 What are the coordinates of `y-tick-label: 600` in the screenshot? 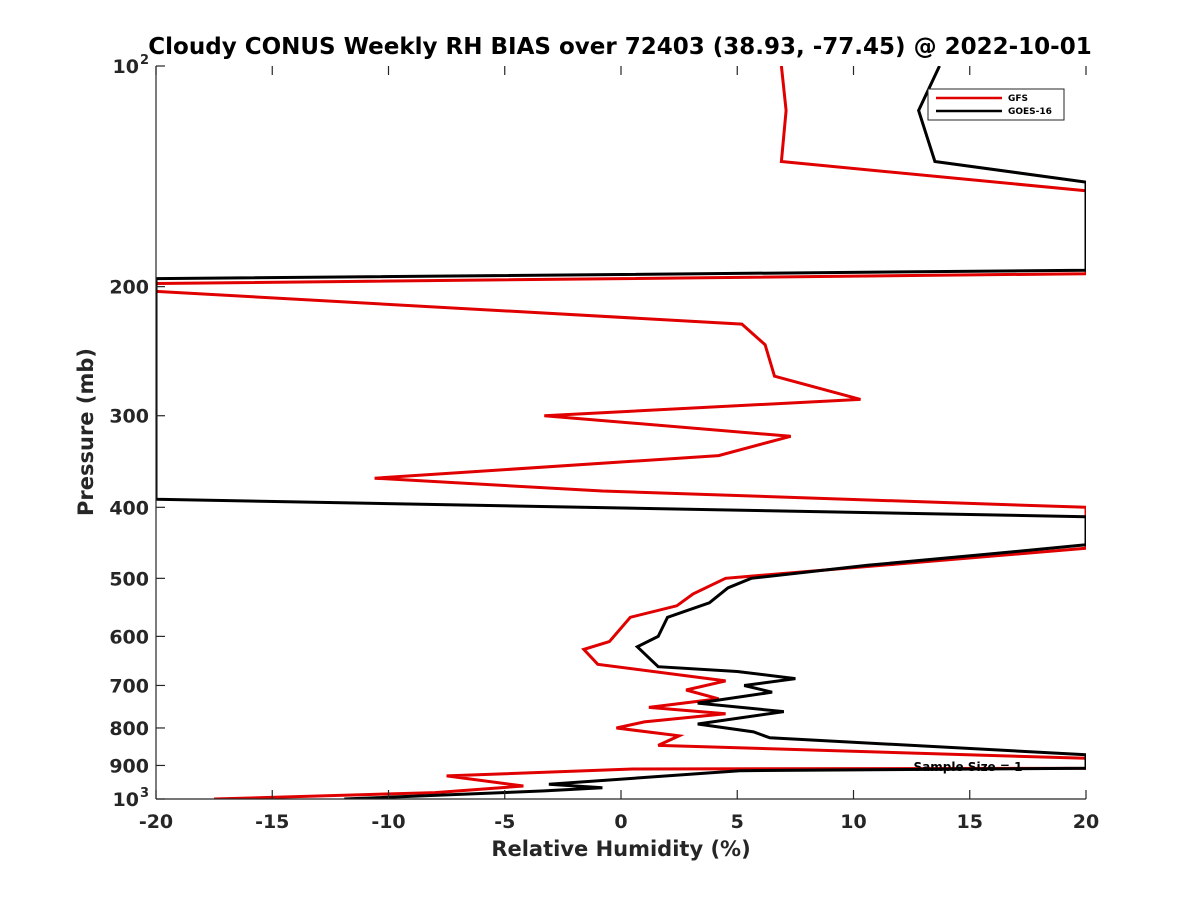 It's located at (129, 637).